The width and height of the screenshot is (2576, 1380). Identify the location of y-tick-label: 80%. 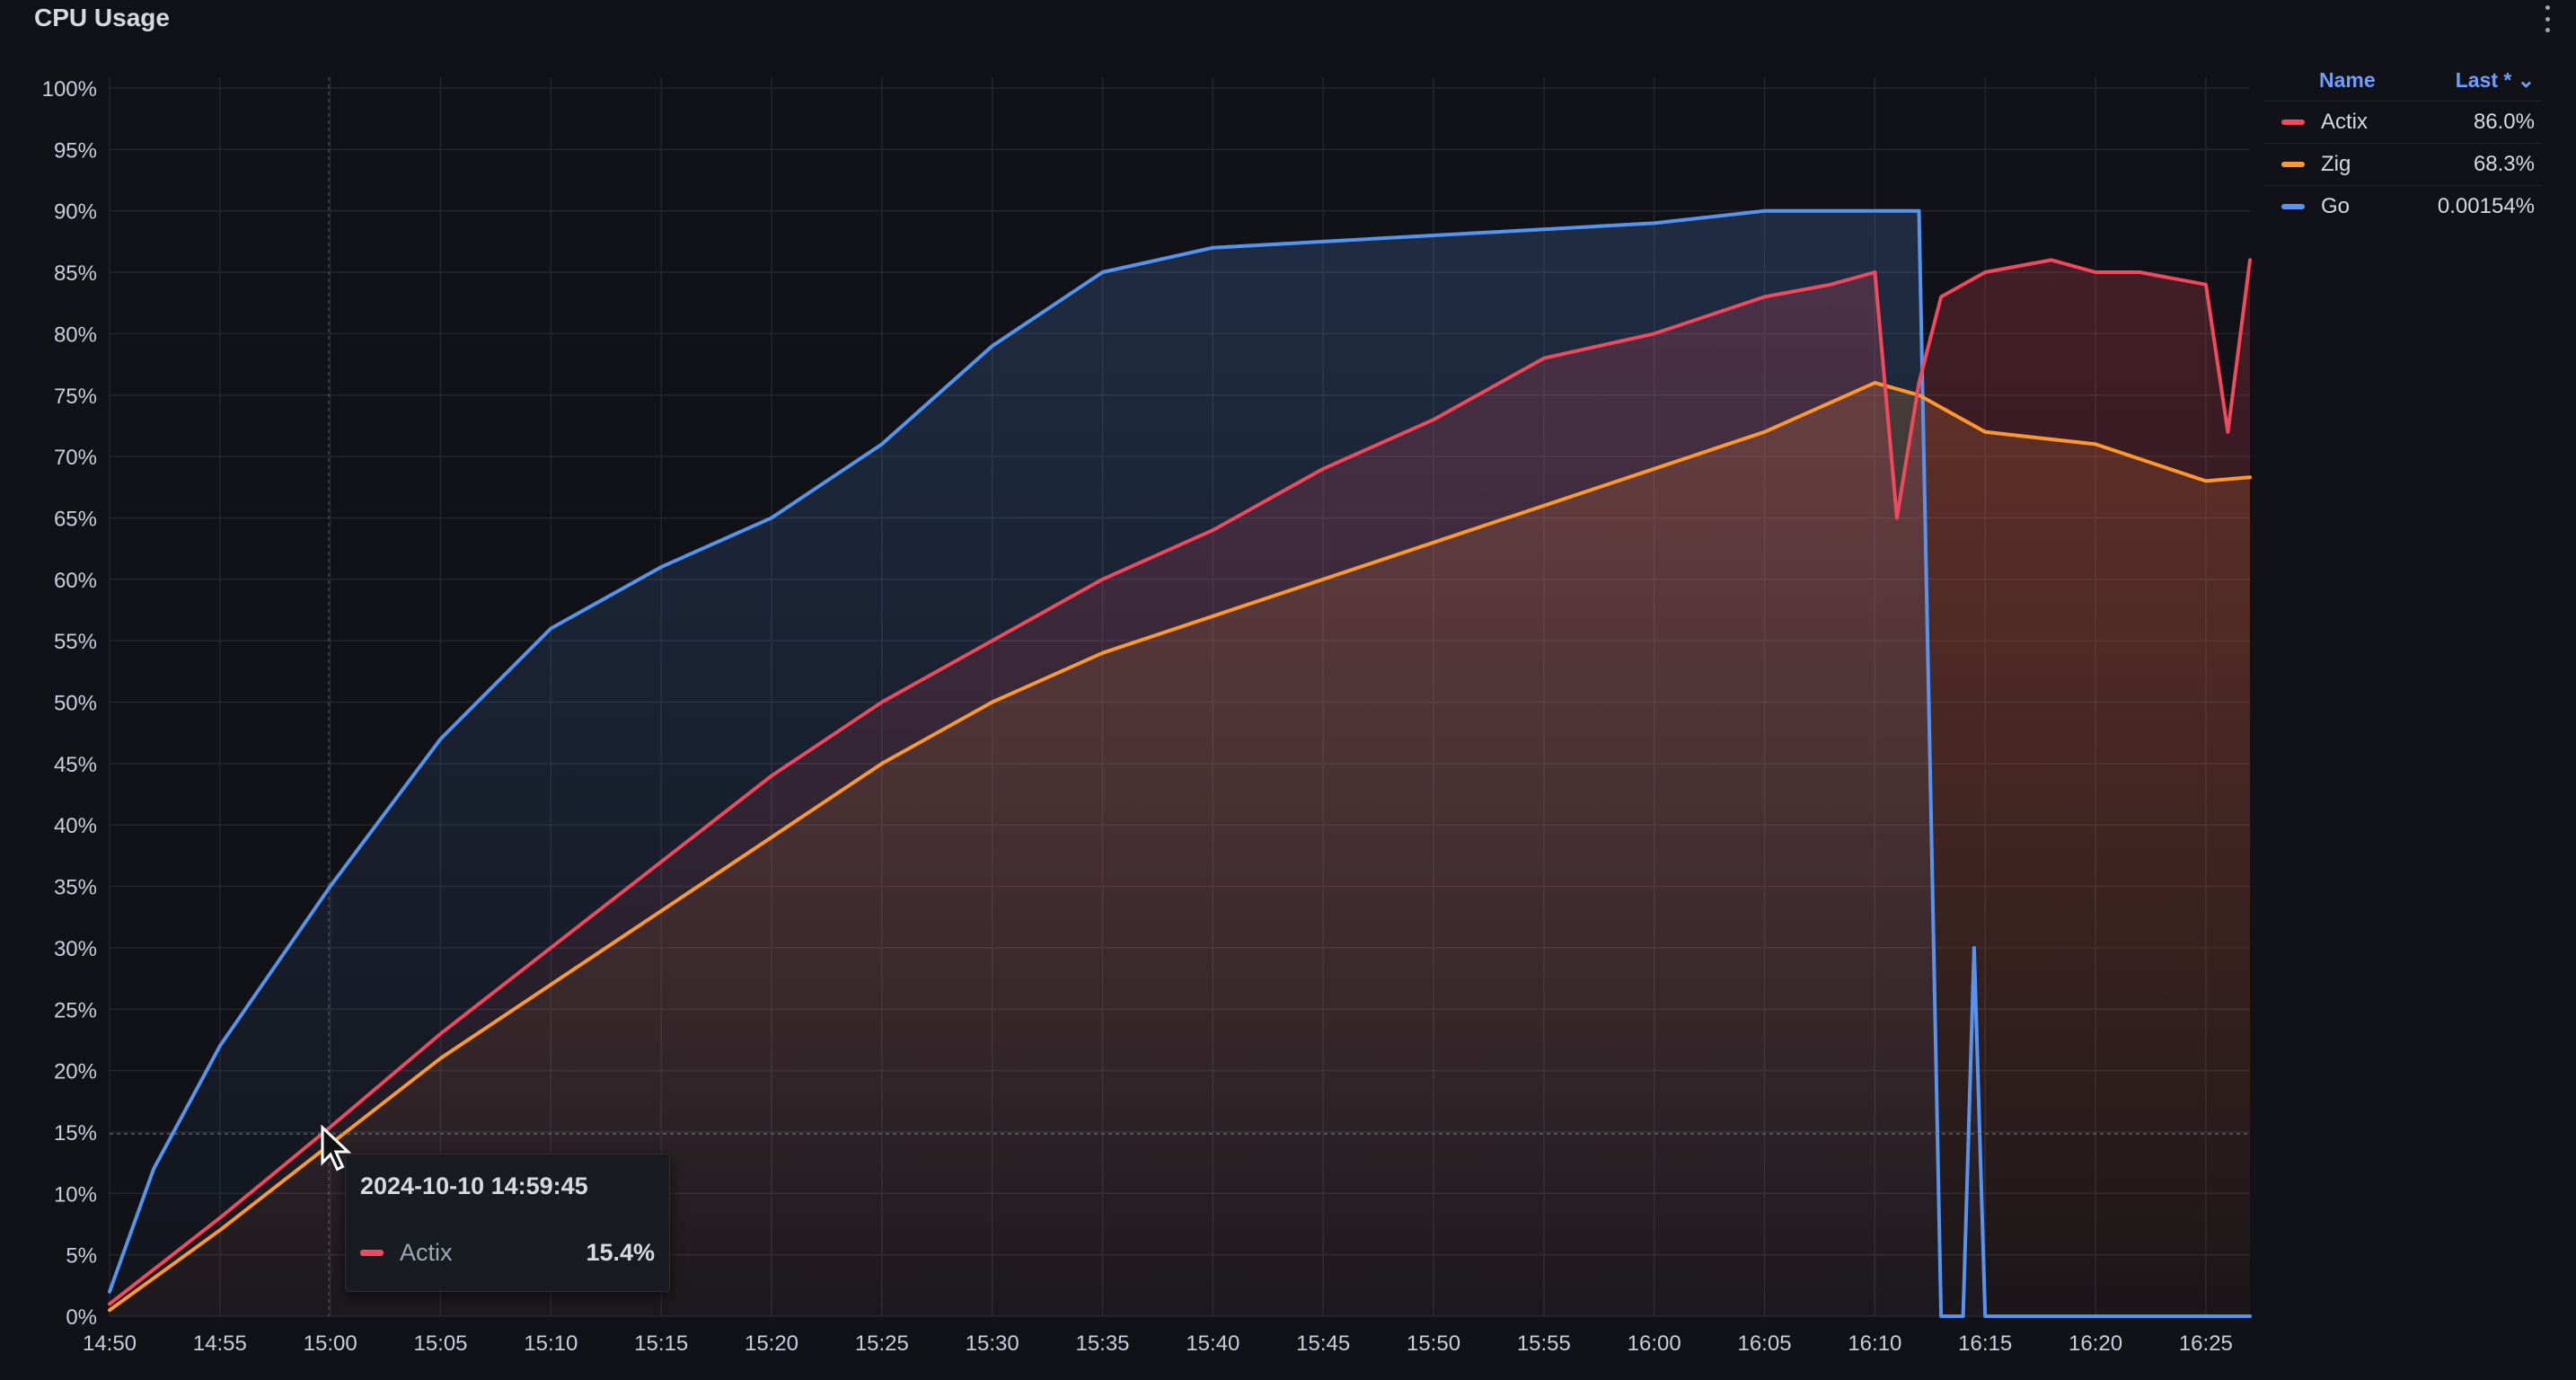
(75, 335).